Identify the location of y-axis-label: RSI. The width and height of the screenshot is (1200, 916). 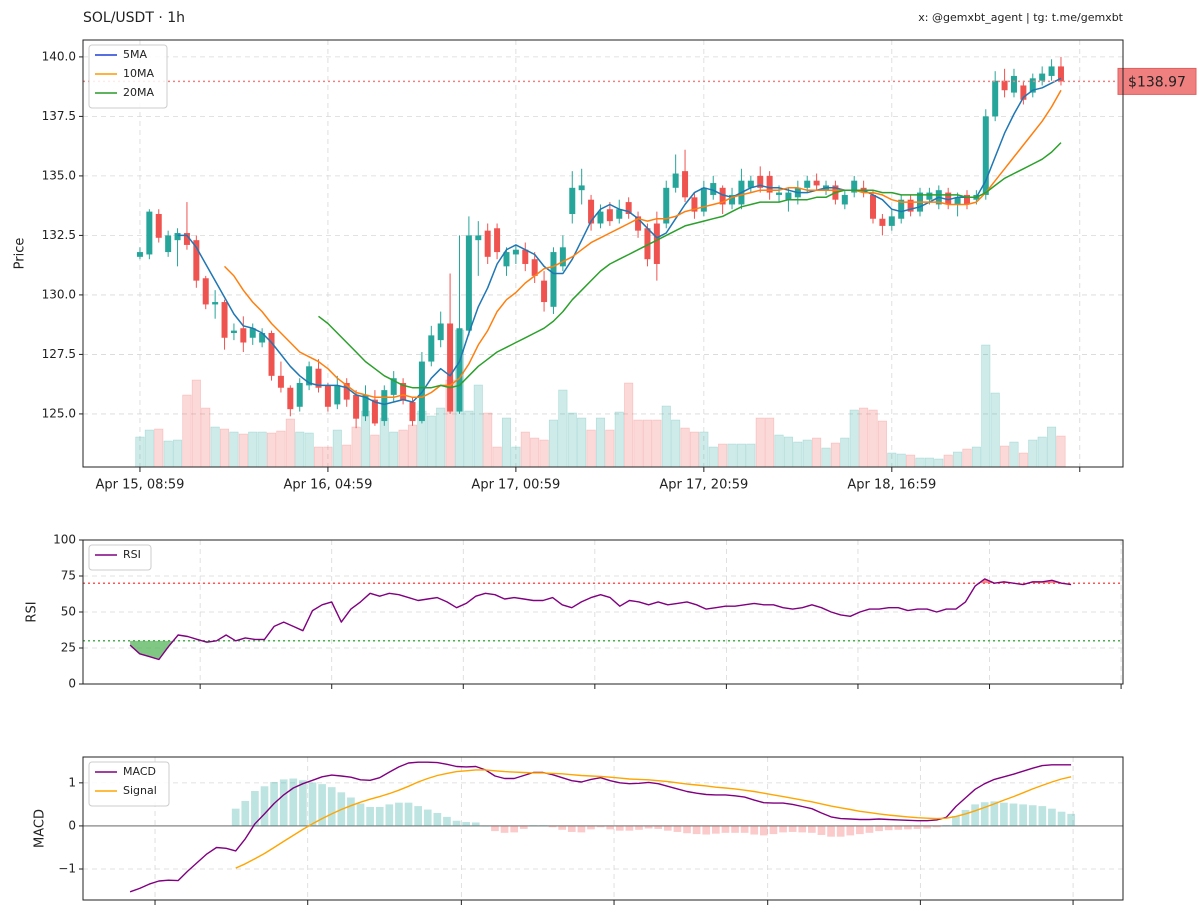
(32, 611).